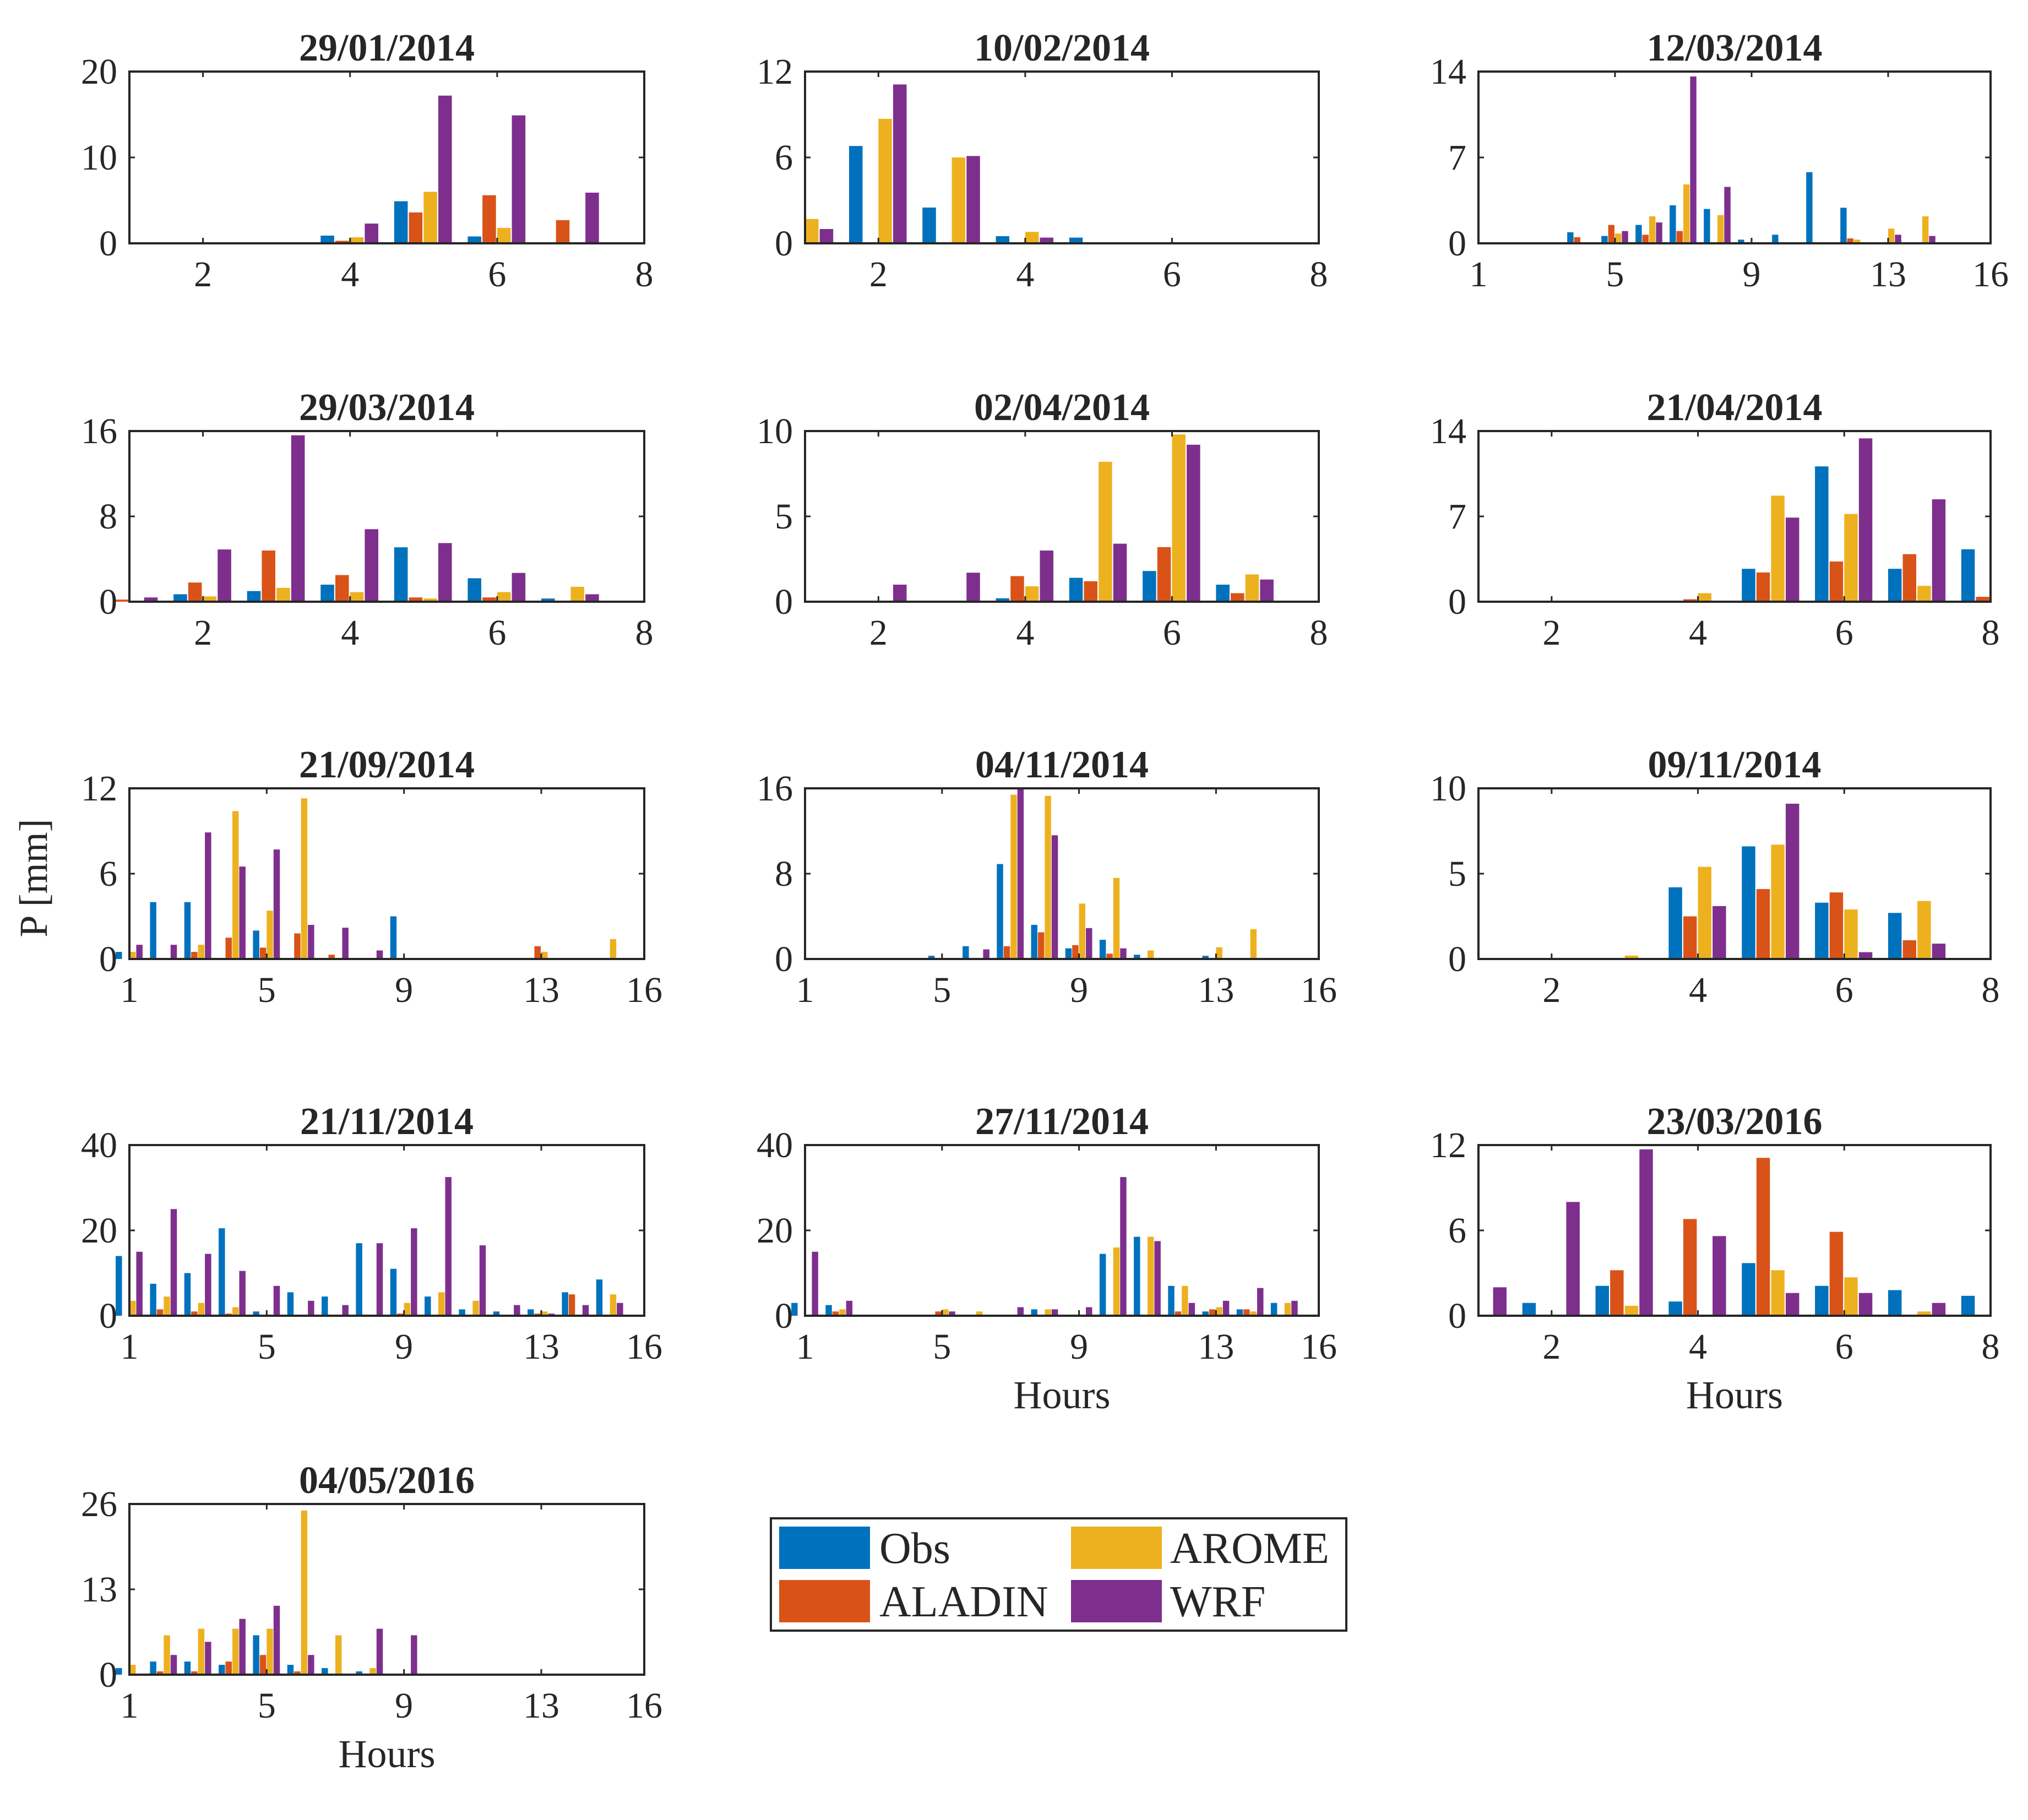  What do you see at coordinates (1457, 1231) in the screenshot?
I see `y-tick-label: 6` at bounding box center [1457, 1231].